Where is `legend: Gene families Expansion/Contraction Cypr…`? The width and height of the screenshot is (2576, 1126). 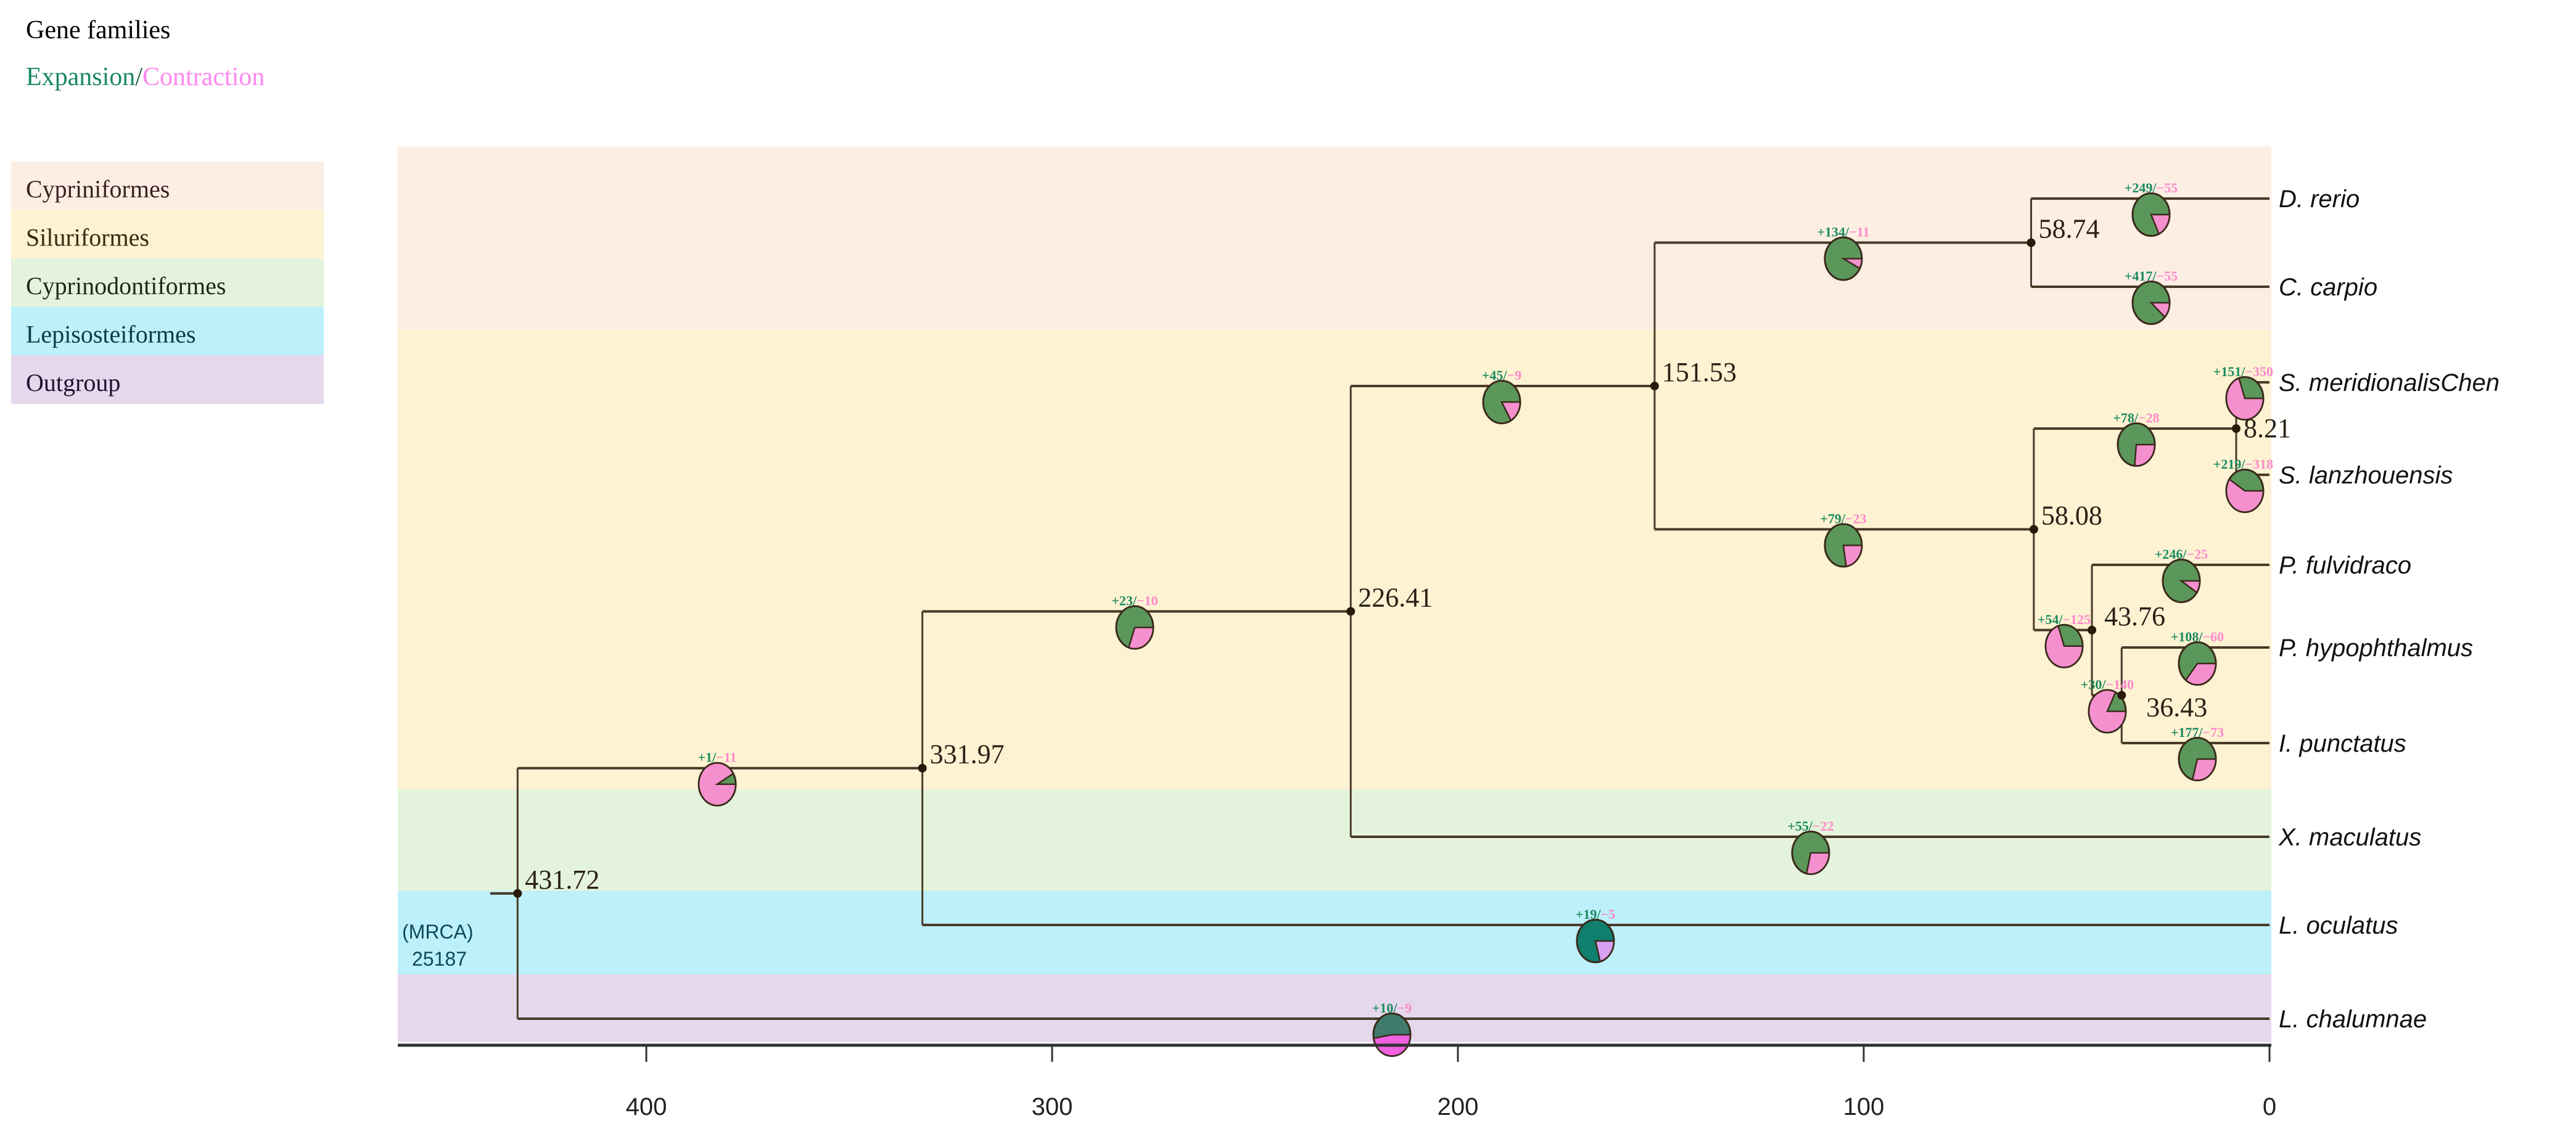 legend: Gene families Expansion/Contraction Cypr… is located at coordinates (167, 210).